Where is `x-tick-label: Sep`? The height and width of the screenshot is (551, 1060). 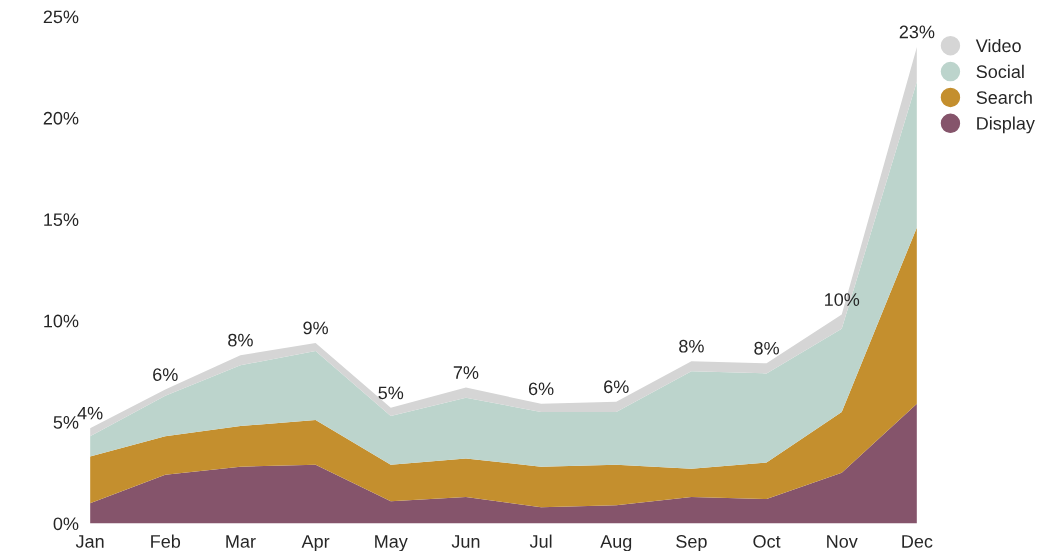 x-tick-label: Sep is located at coordinates (691, 543).